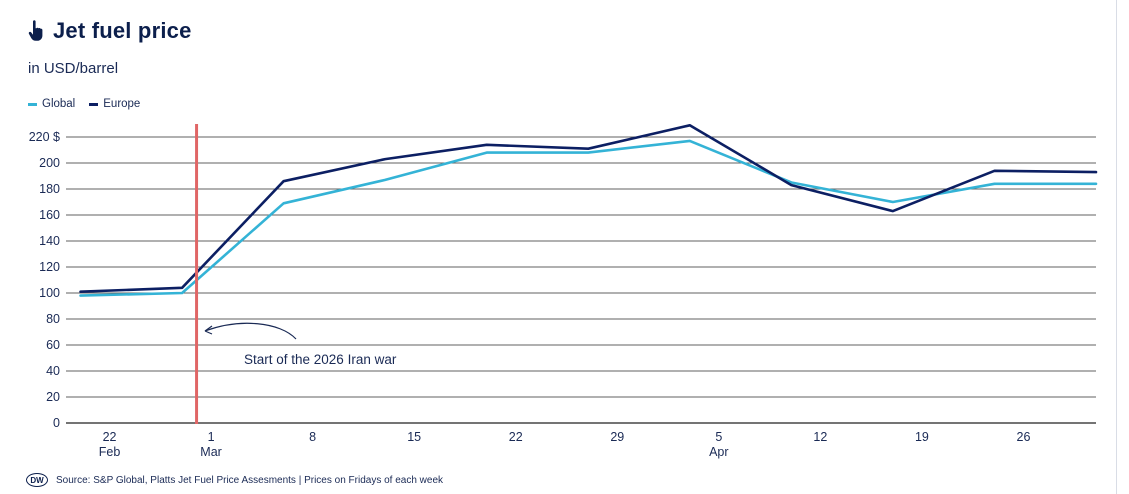  I want to click on legend-label-europe: Europe, so click(122, 104).